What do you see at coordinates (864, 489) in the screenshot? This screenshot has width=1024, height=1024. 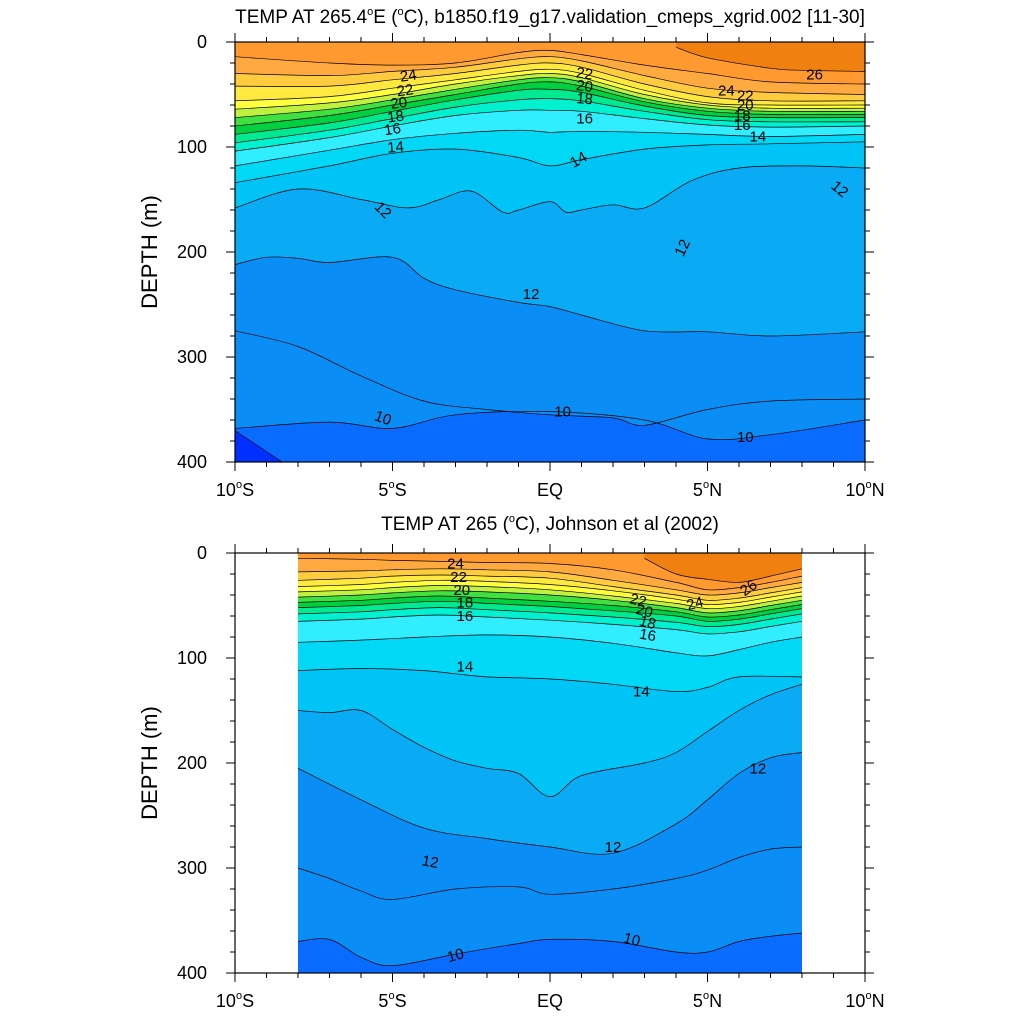 I see `x-tick-label: 10oN` at bounding box center [864, 489].